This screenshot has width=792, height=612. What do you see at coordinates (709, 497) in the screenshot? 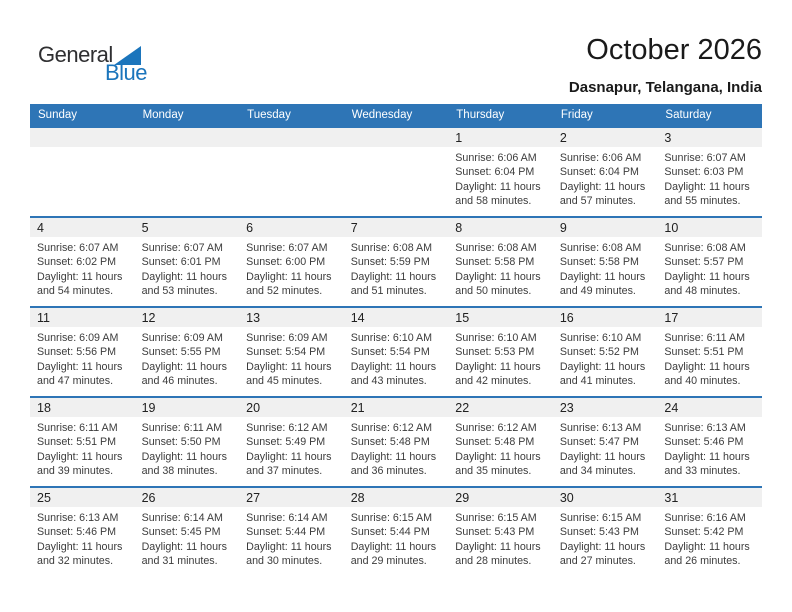
I see `day-number-band: 31` at bounding box center [709, 497].